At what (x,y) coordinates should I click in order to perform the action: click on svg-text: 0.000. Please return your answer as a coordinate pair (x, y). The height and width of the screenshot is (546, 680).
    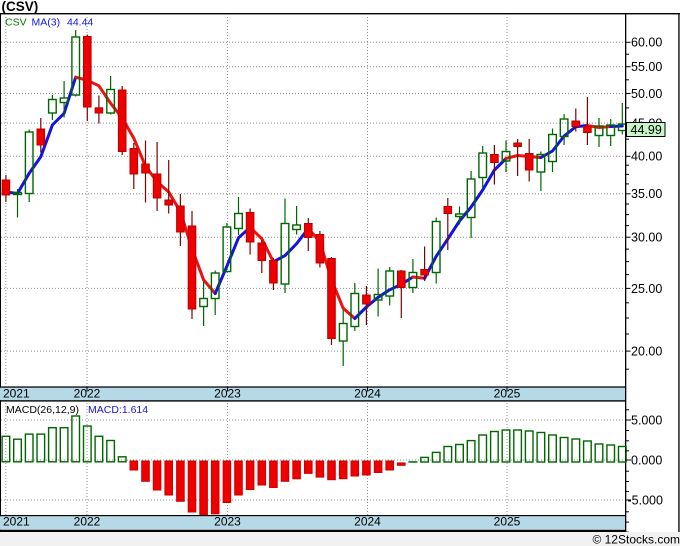
    Looking at the image, I should click on (646, 460).